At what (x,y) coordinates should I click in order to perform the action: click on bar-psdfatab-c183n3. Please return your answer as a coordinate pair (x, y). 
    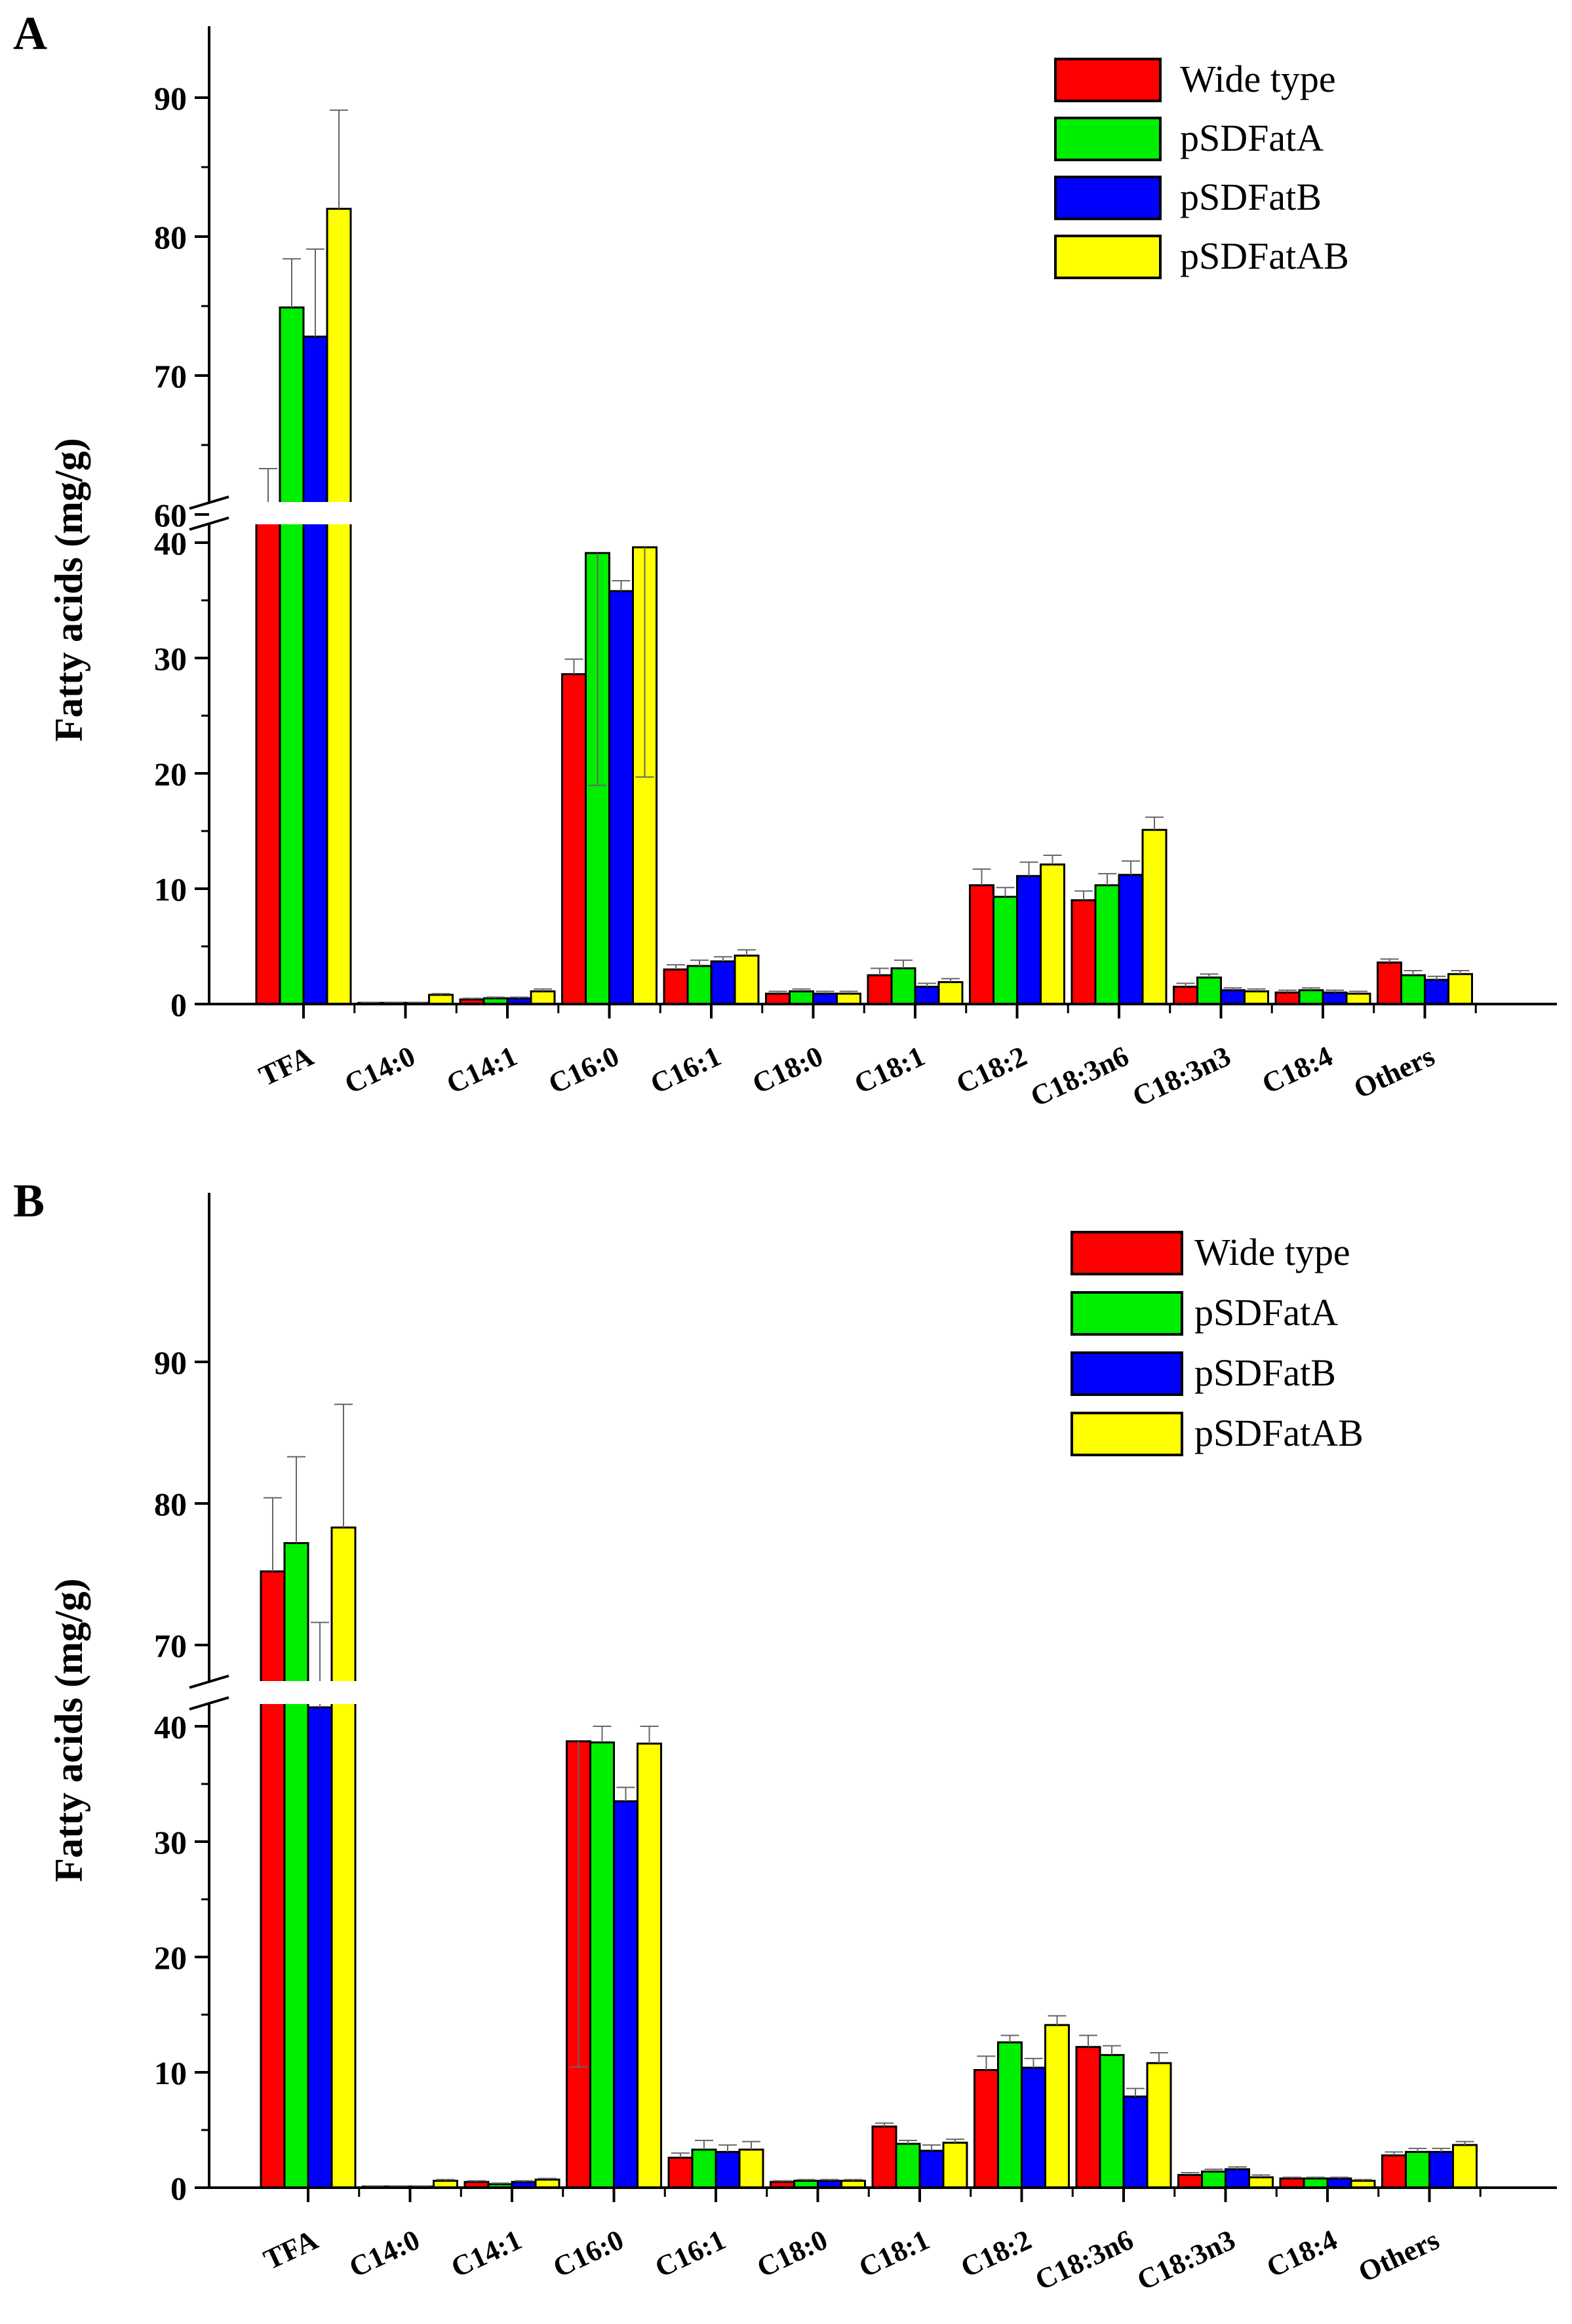
    Looking at the image, I should click on (1256, 997).